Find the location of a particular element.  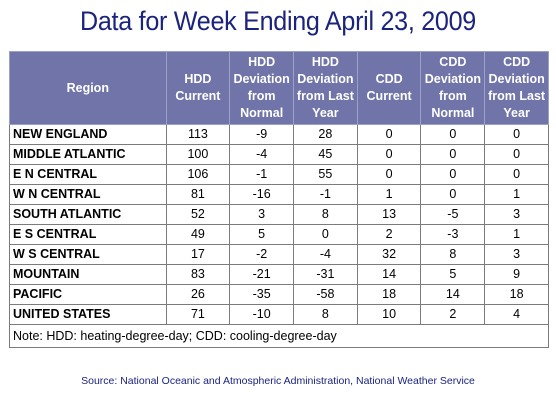

table-row: E N CENTRAL 106 -1 55 0 0 0 is located at coordinates (279, 174).